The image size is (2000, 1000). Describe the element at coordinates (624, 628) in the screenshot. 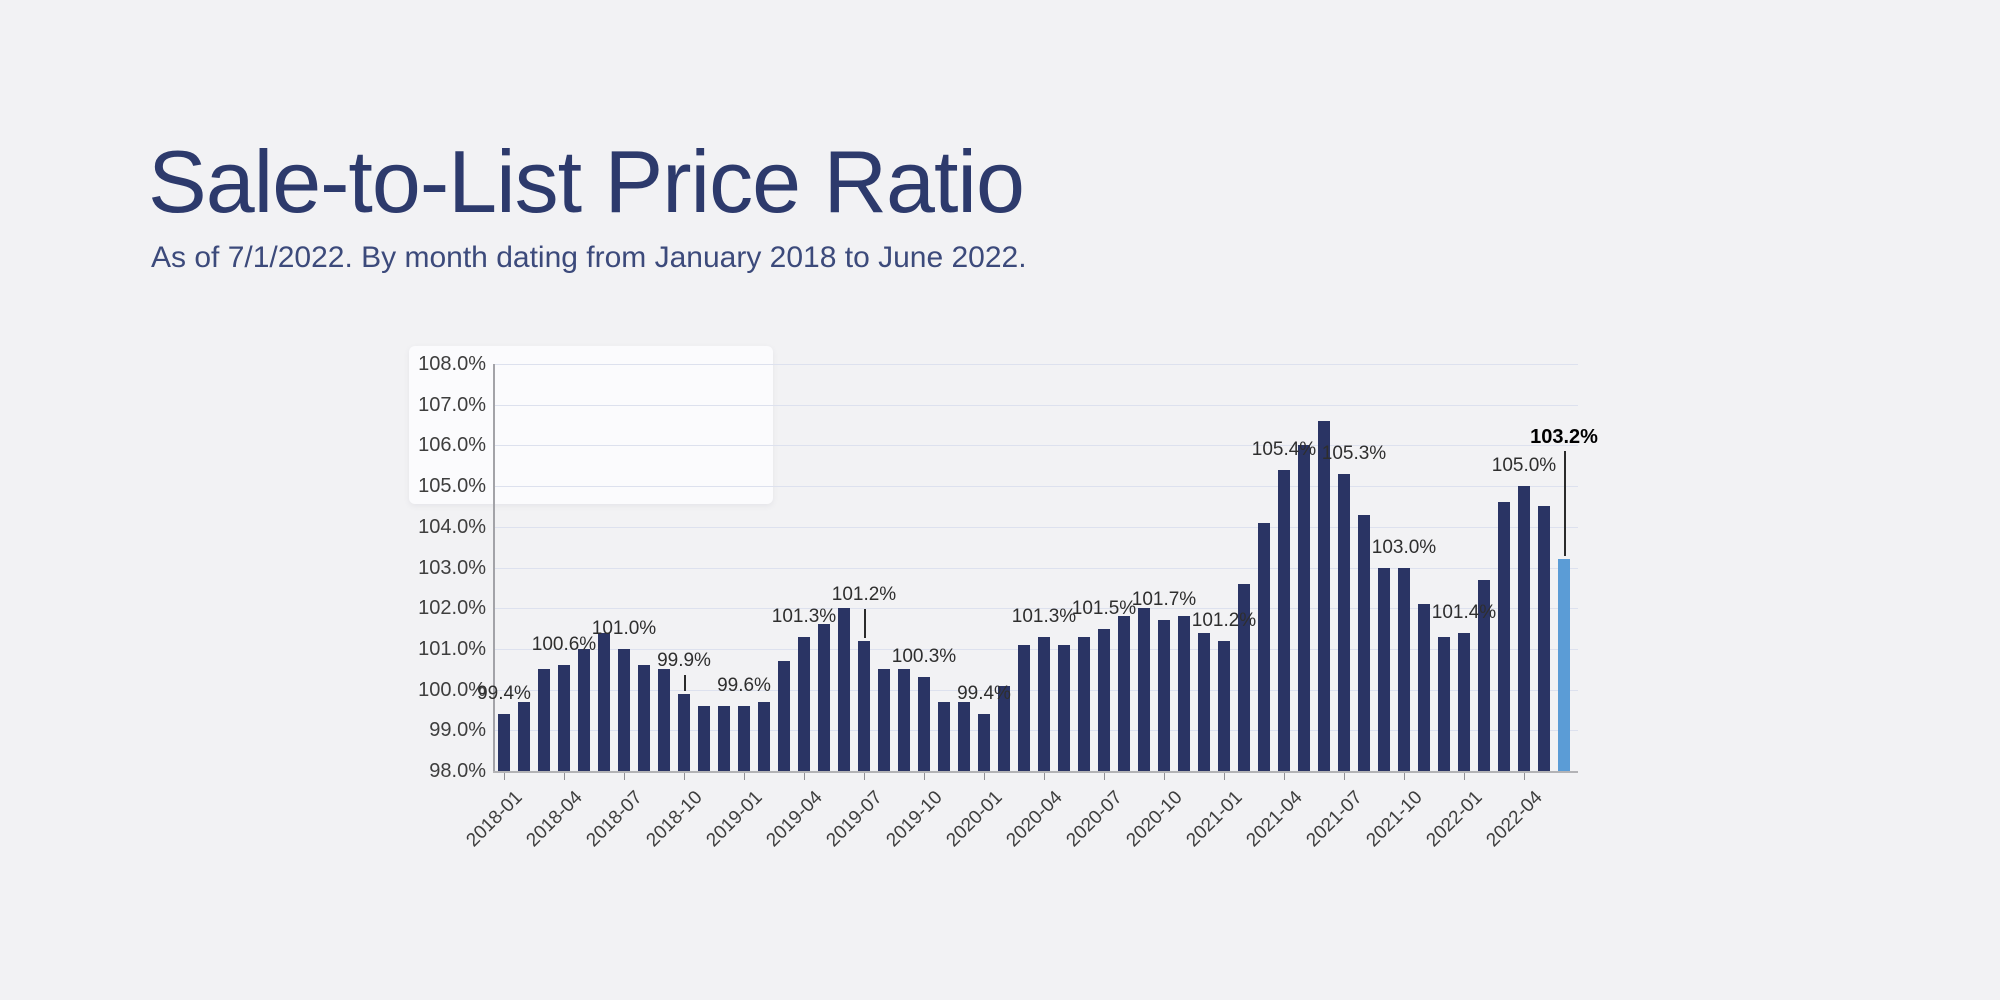

I see `bar-value-label-2018-07: 101.0%` at that location.